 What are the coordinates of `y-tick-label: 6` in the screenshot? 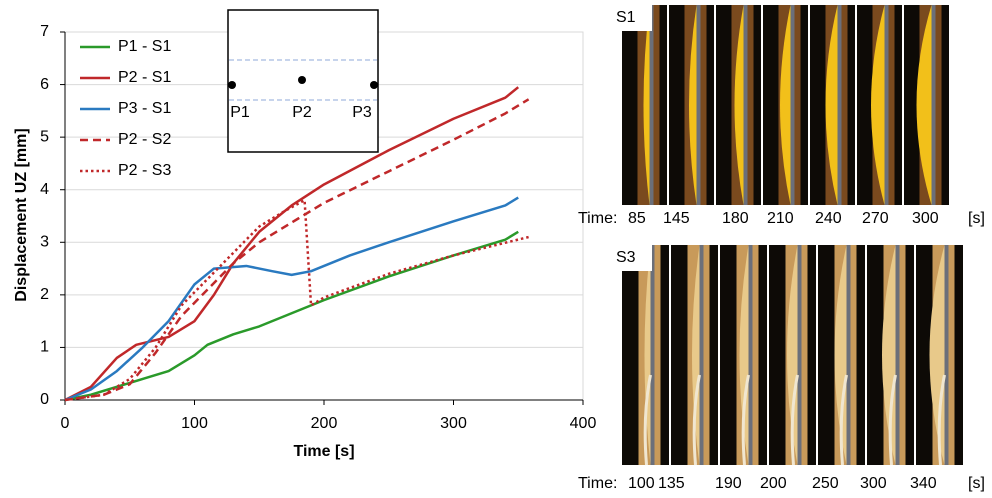 It's located at (44, 84).